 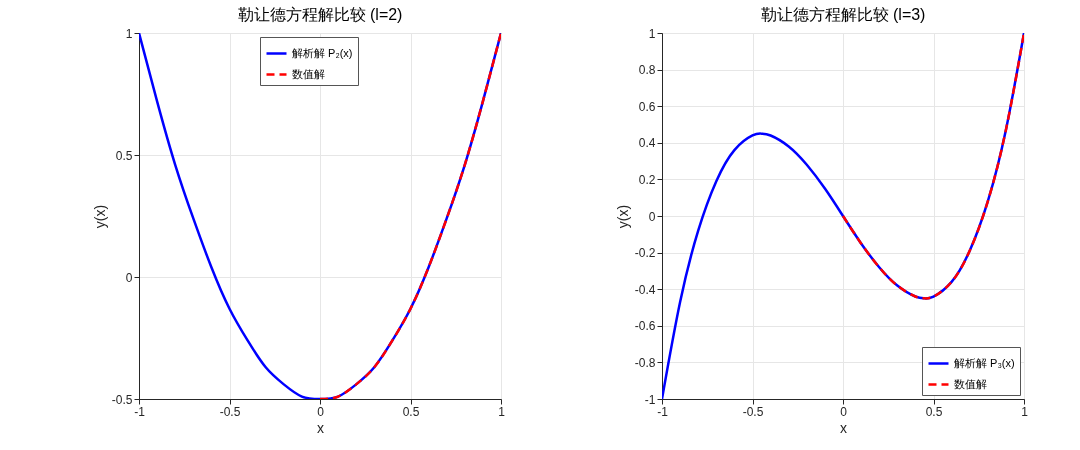 What do you see at coordinates (645, 289) in the screenshot?
I see `y-tick-label: -0.4` at bounding box center [645, 289].